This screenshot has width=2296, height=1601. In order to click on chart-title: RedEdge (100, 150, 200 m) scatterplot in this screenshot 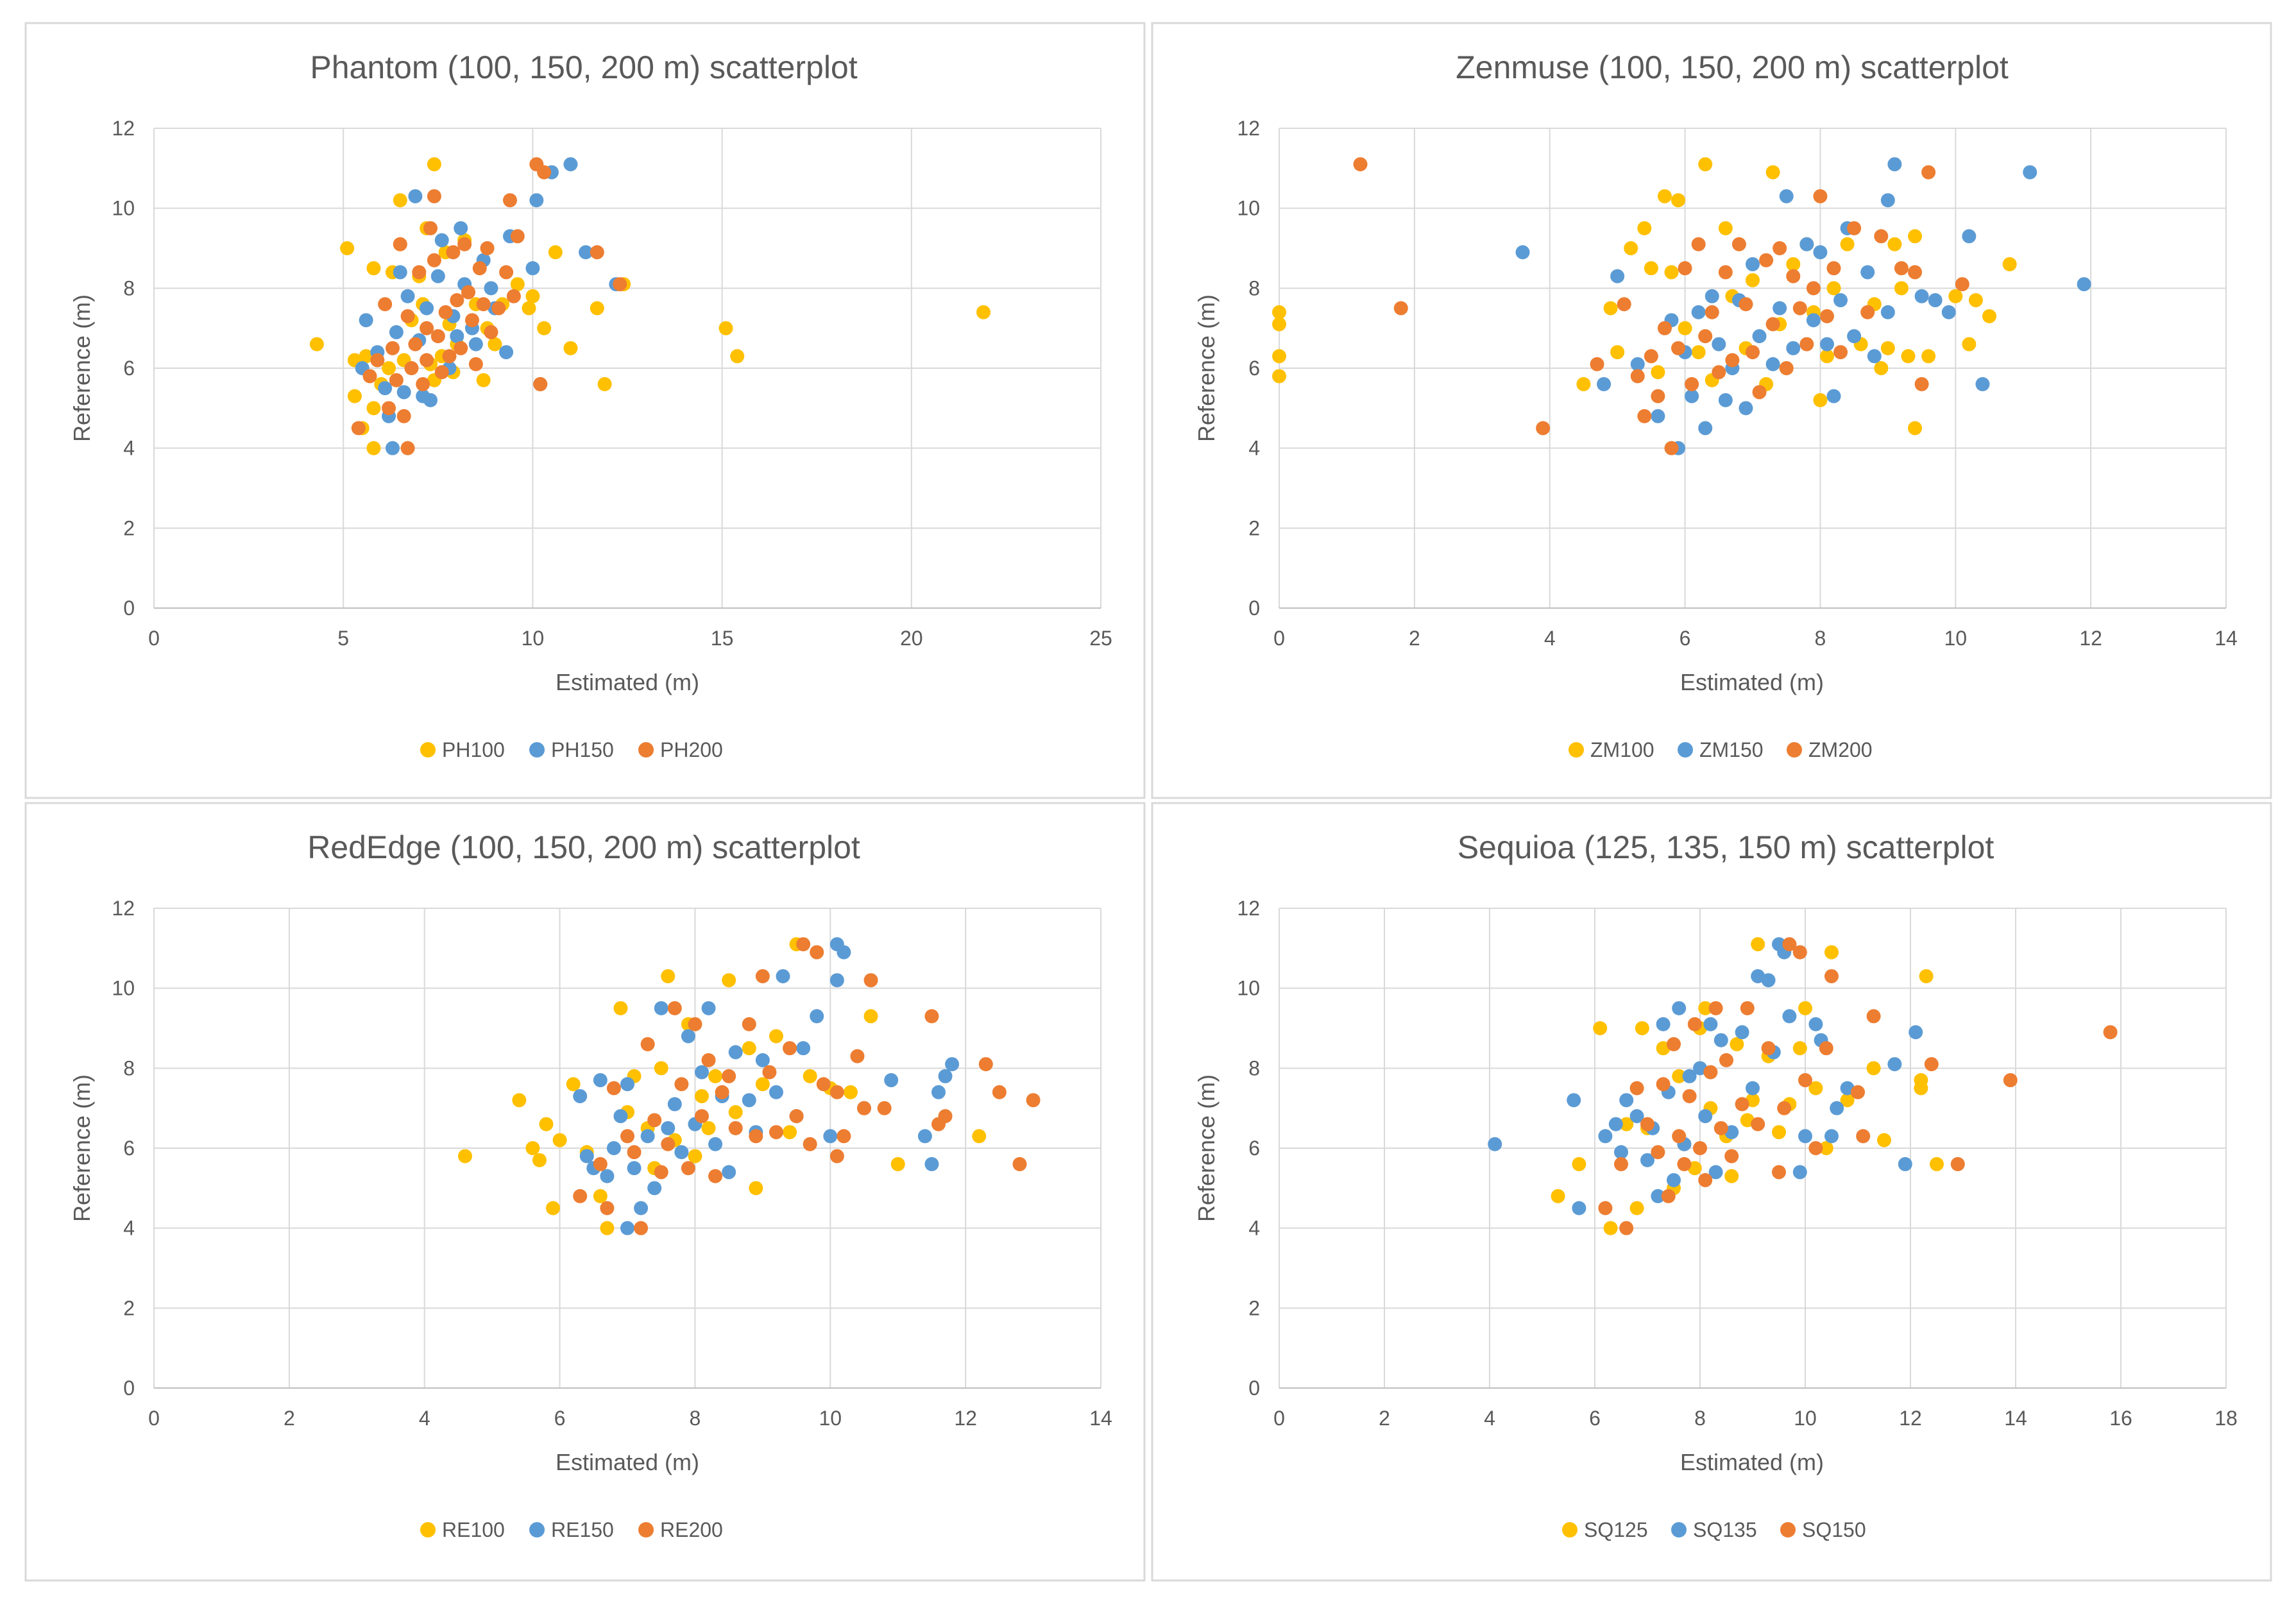, I will do `click(584, 847)`.